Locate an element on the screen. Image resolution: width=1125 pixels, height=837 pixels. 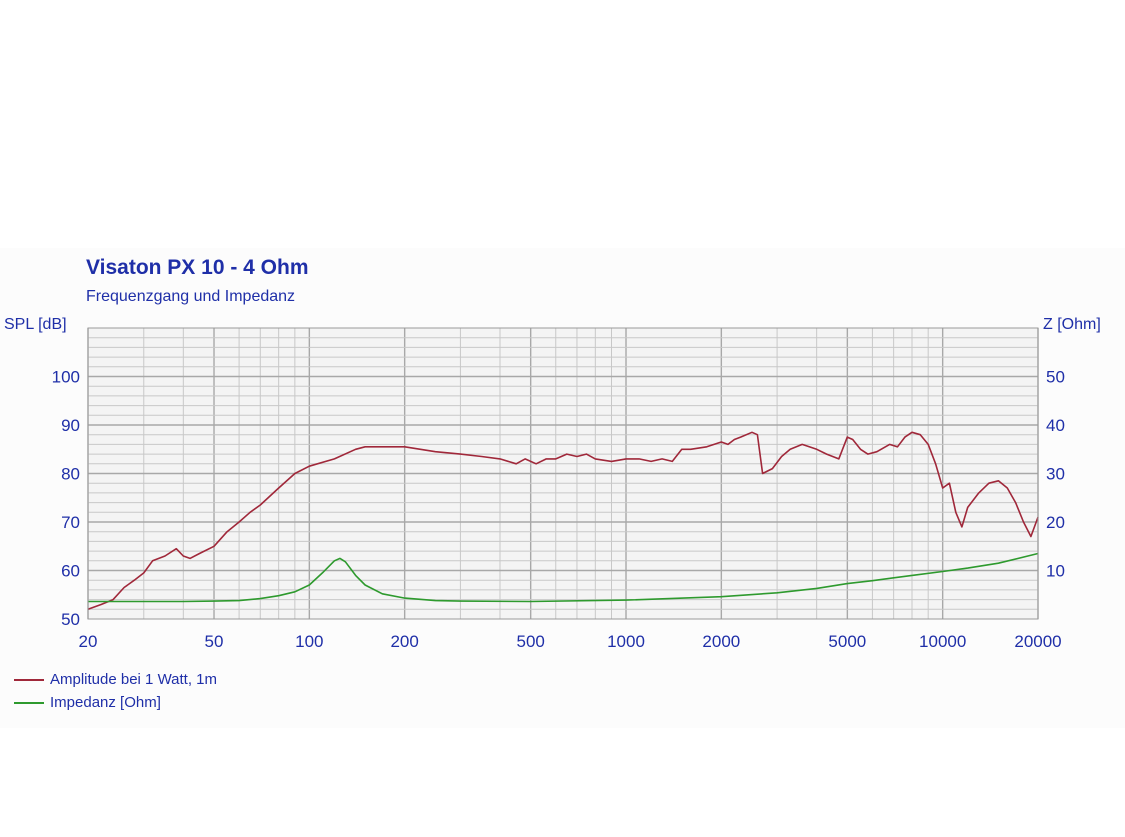
chart-title: Visaton PX 10 - 4 Ohm is located at coordinates (197, 267).